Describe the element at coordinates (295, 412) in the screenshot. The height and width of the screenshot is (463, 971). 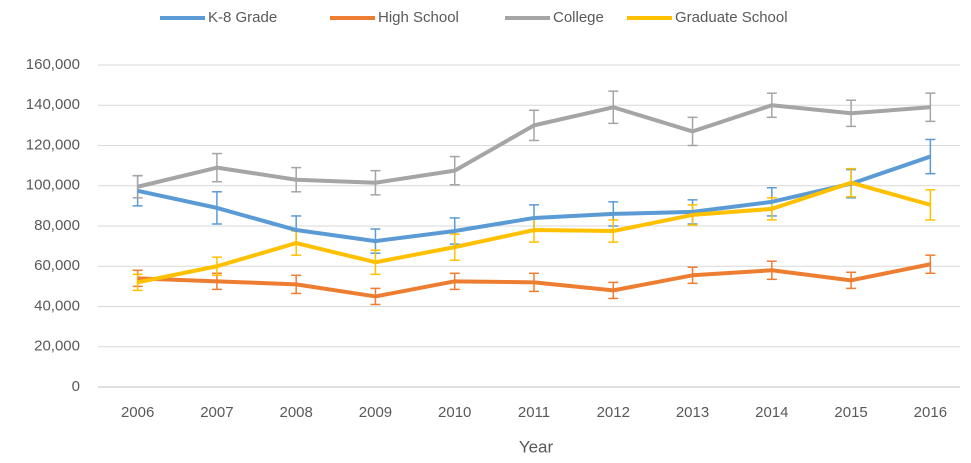
I see `x-tick-label: 2008` at that location.